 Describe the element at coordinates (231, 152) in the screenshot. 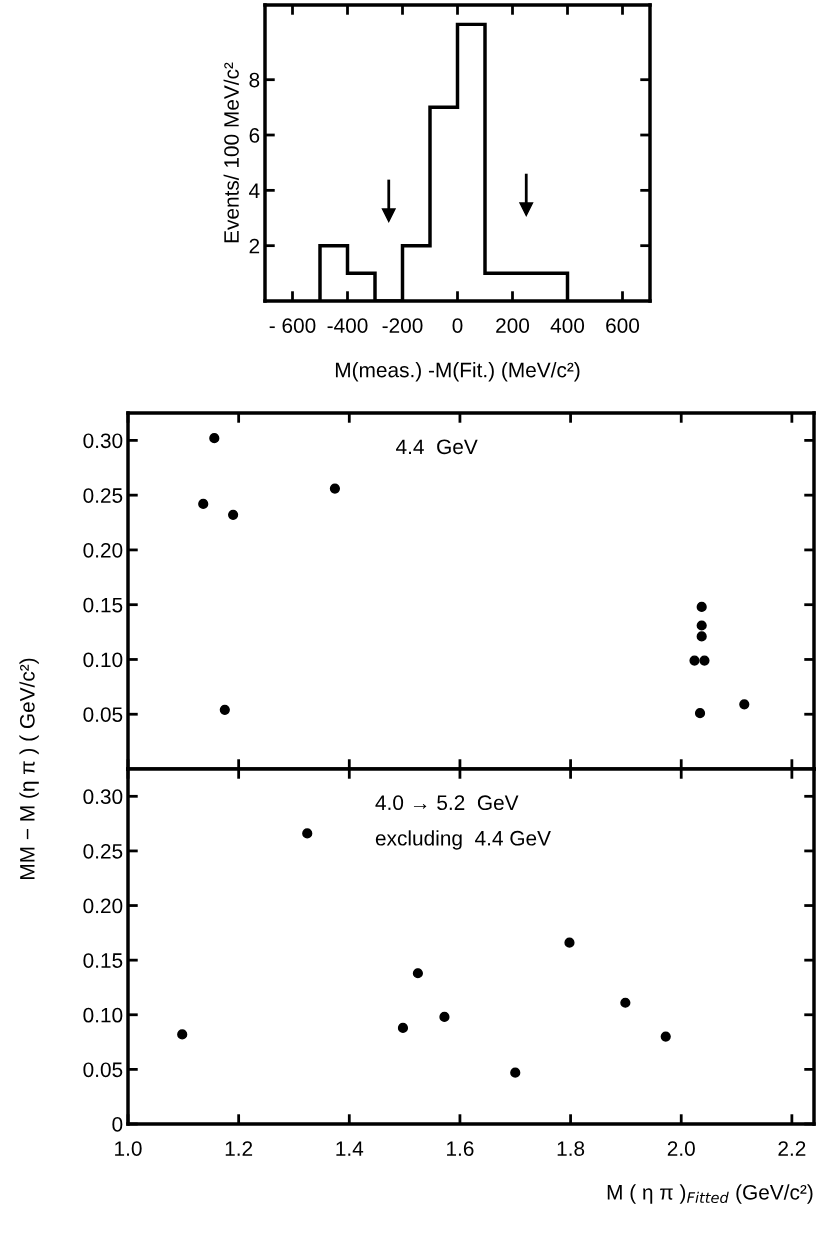

I see `y-axis-title: Events/ 100 MeV/c²` at that location.